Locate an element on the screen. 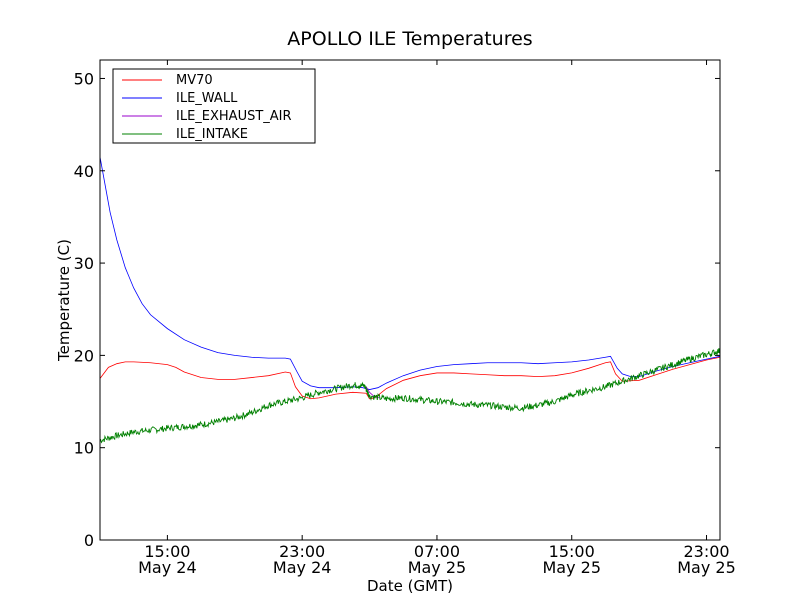  legend: MV70 ILE_WALL ILE_EXHAUST_AIR ILE_INTAKE is located at coordinates (214, 106).